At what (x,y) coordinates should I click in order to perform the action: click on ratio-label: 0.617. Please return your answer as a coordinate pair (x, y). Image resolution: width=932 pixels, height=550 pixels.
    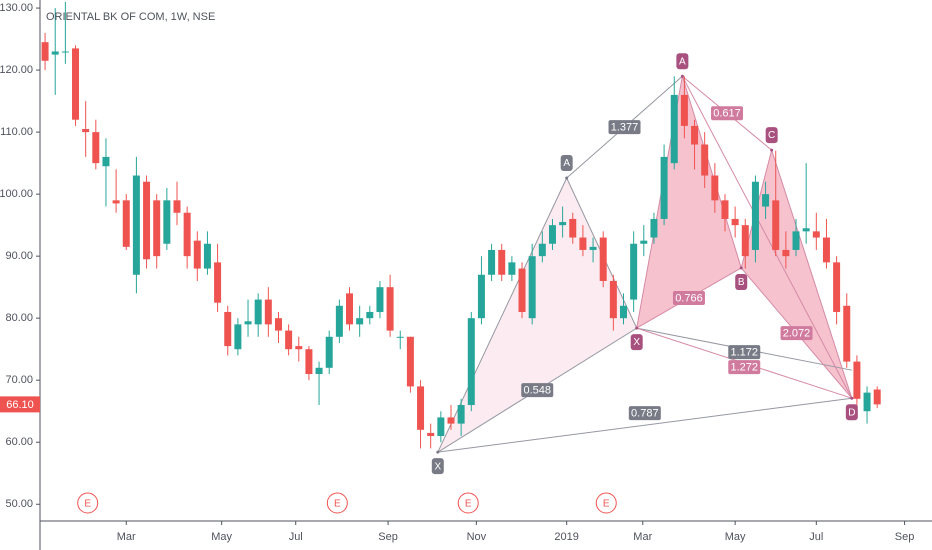
    Looking at the image, I should click on (727, 114).